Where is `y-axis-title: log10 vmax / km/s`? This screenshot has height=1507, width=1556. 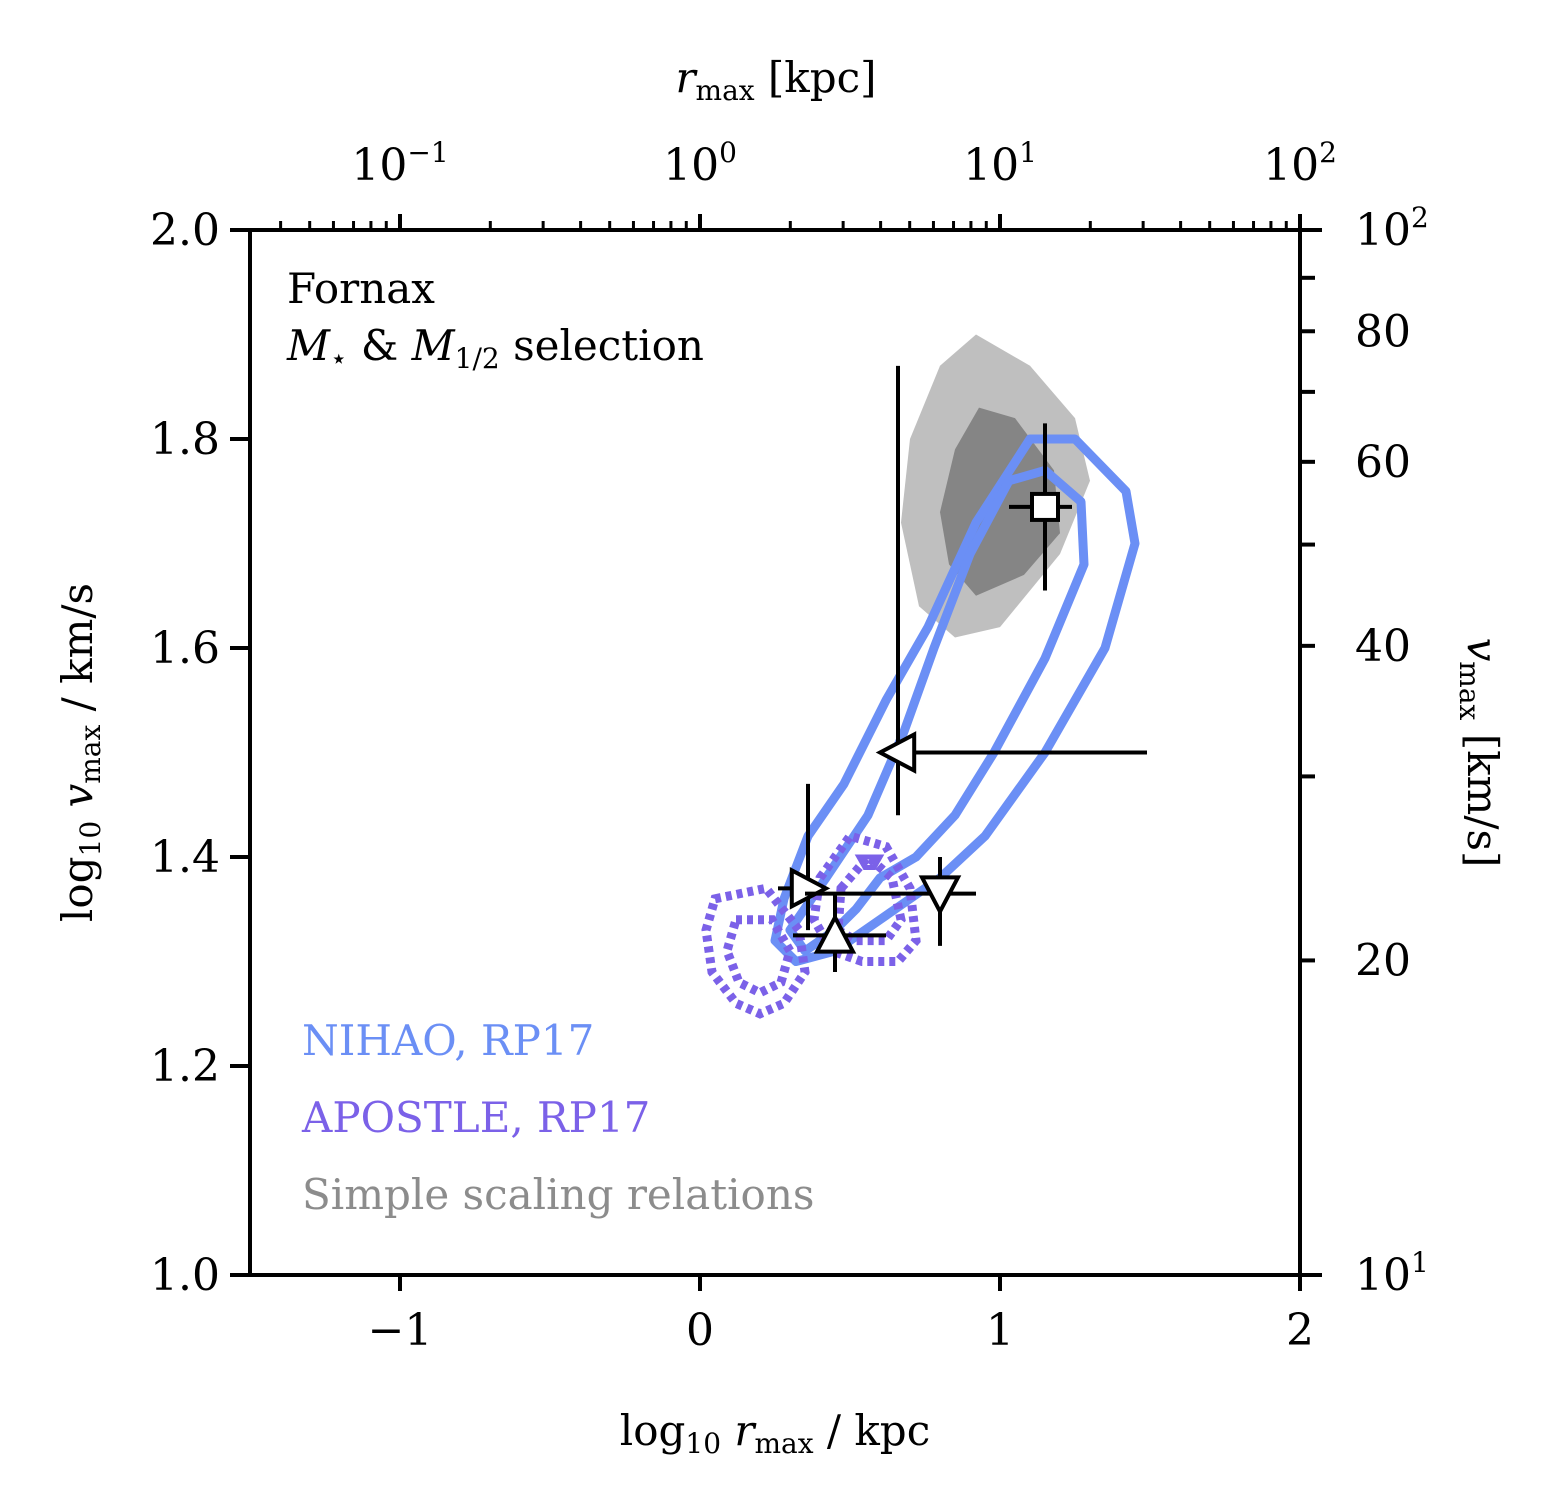
y-axis-title: log10 vmax / km/s is located at coordinates (80, 752).